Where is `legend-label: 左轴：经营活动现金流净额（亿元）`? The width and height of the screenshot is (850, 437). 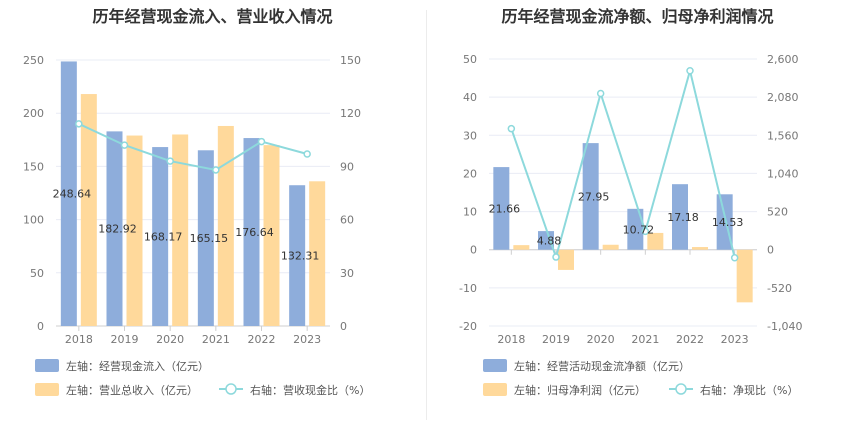
legend-label: 左轴：经营活动现金流净额（亿元） is located at coordinates (602, 366).